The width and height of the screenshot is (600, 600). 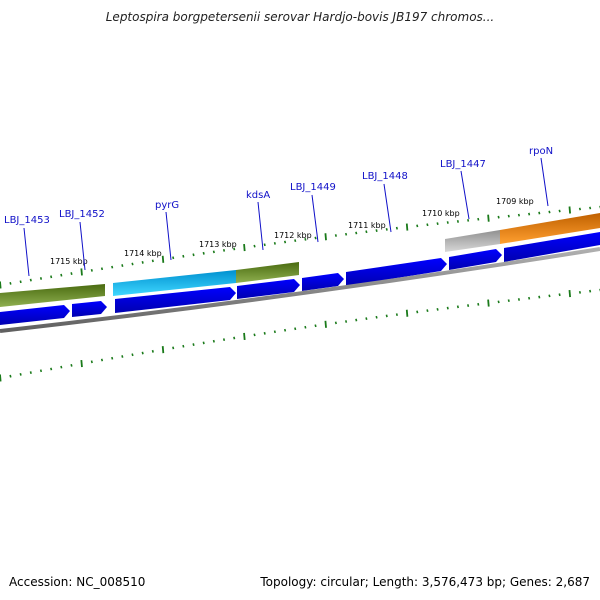 I want to click on cog-segment-gray, so click(x=472, y=241).